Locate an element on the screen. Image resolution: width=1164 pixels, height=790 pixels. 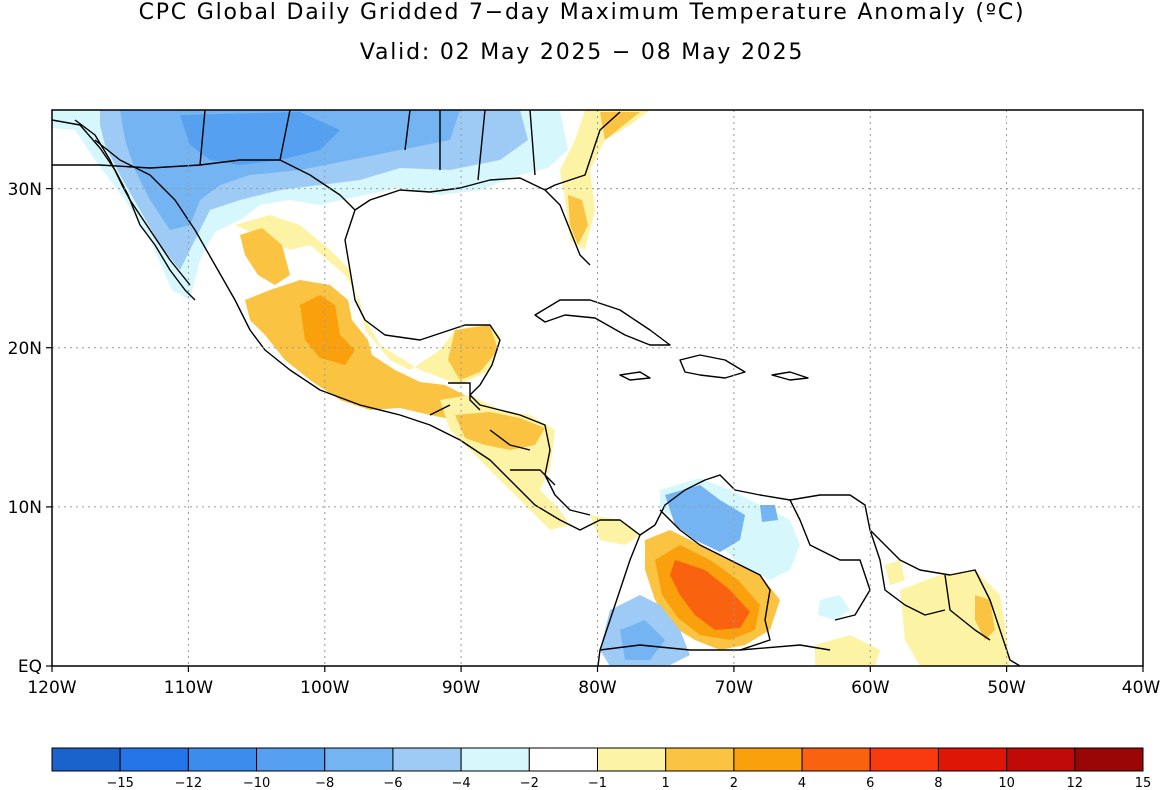
colorbar-label: −15 is located at coordinates (119, 783).